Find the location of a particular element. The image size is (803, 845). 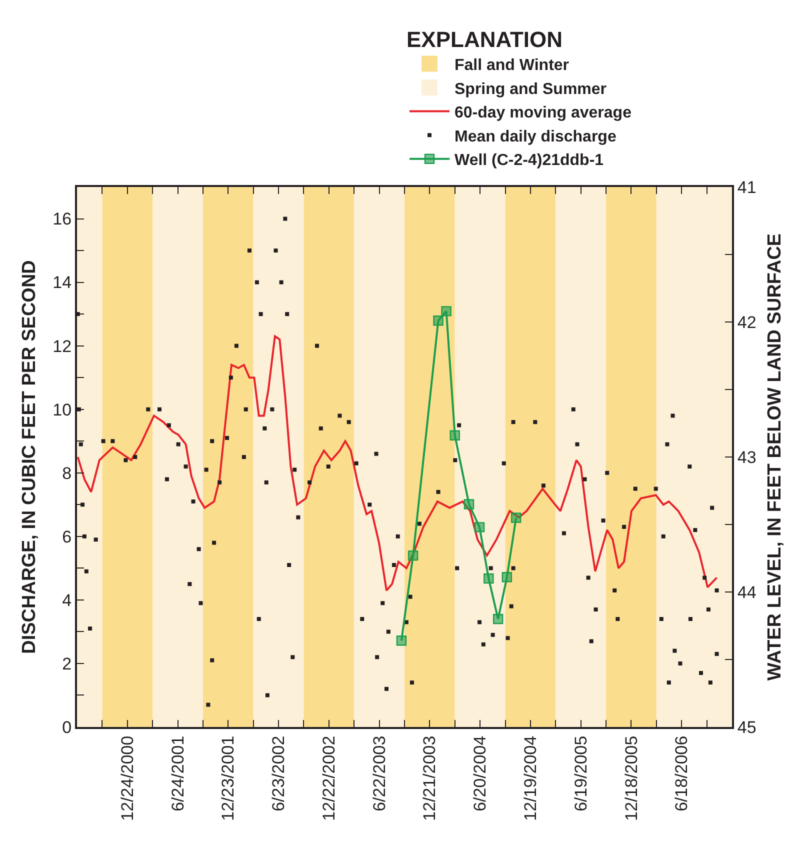

y2-tick-label: 45 is located at coordinates (746, 727).